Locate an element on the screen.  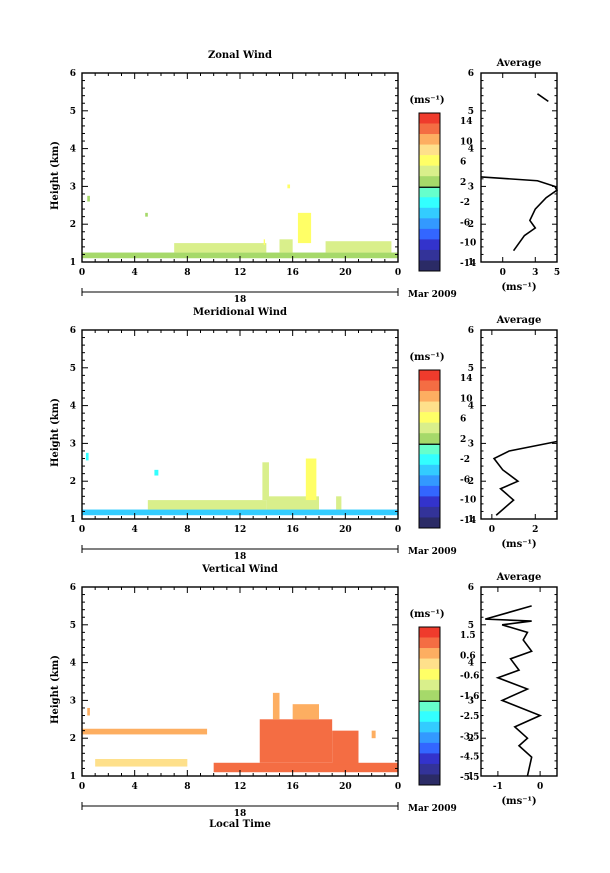
avg-y-tick-label: 6 is located at coordinates (471, 331).